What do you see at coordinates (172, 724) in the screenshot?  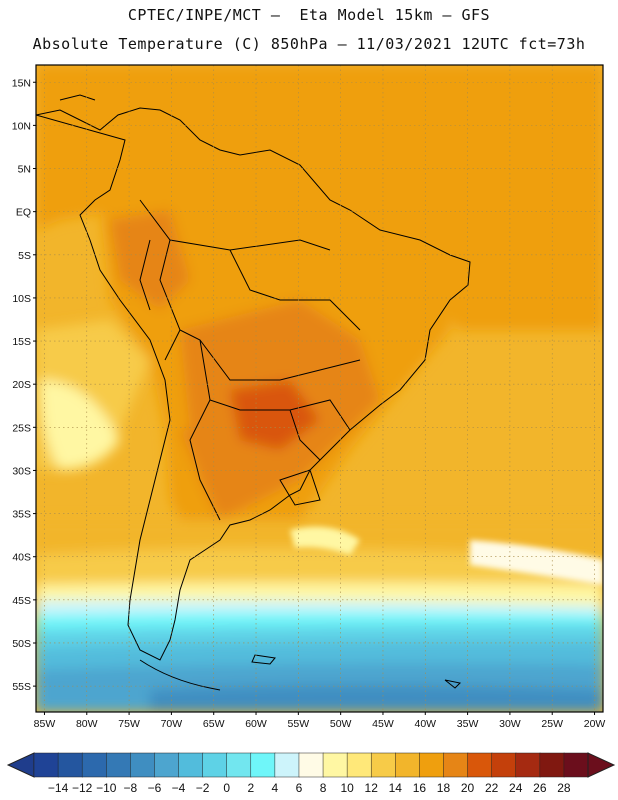 I see `lon-tick-label: 70W` at bounding box center [172, 724].